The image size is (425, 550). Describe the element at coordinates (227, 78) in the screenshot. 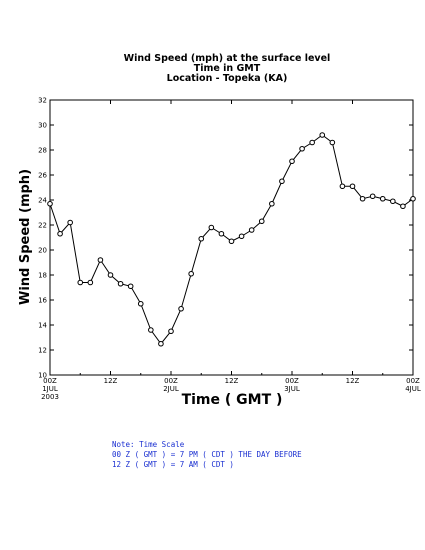

I see `chart-subtitle-location: Location - Topeka (KA)` at that location.